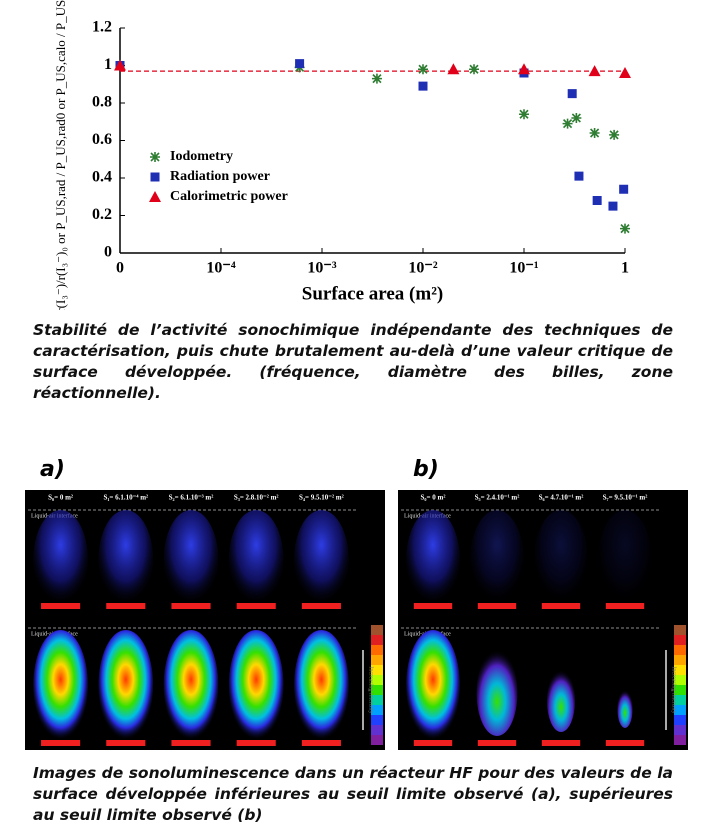  I want to click on x-tick-label: 10⁻², so click(422, 268).